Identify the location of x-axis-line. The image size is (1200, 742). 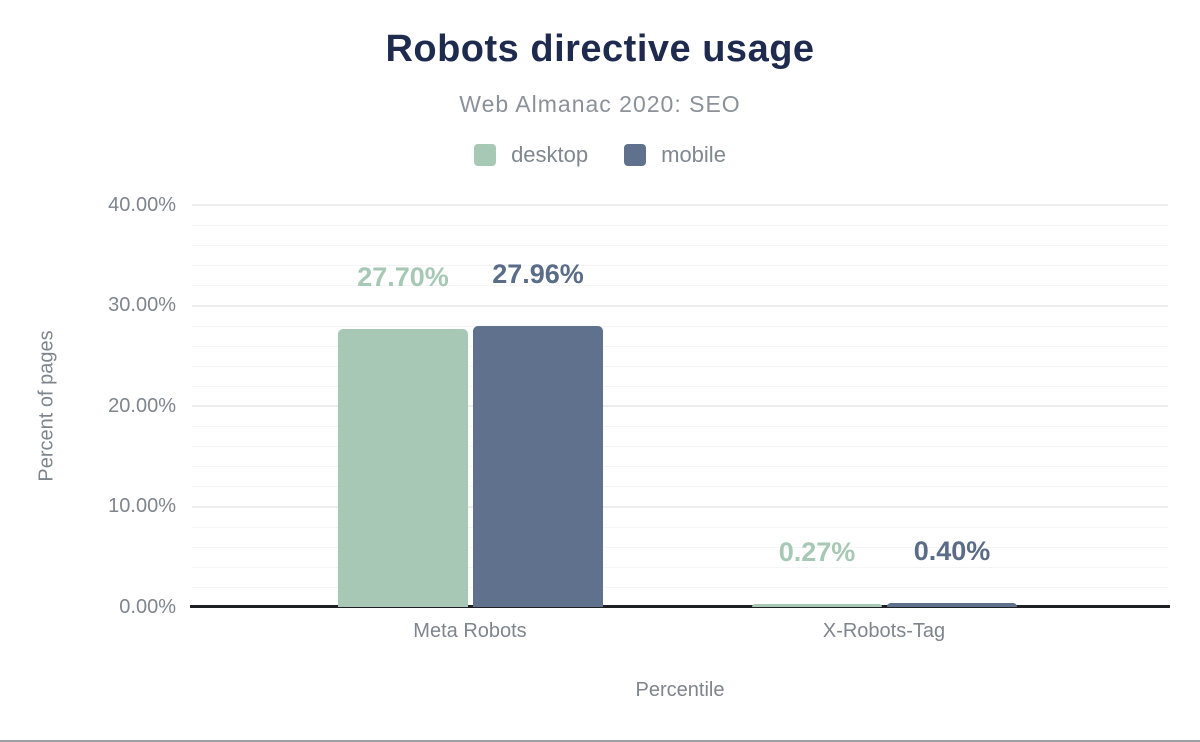
(680, 606).